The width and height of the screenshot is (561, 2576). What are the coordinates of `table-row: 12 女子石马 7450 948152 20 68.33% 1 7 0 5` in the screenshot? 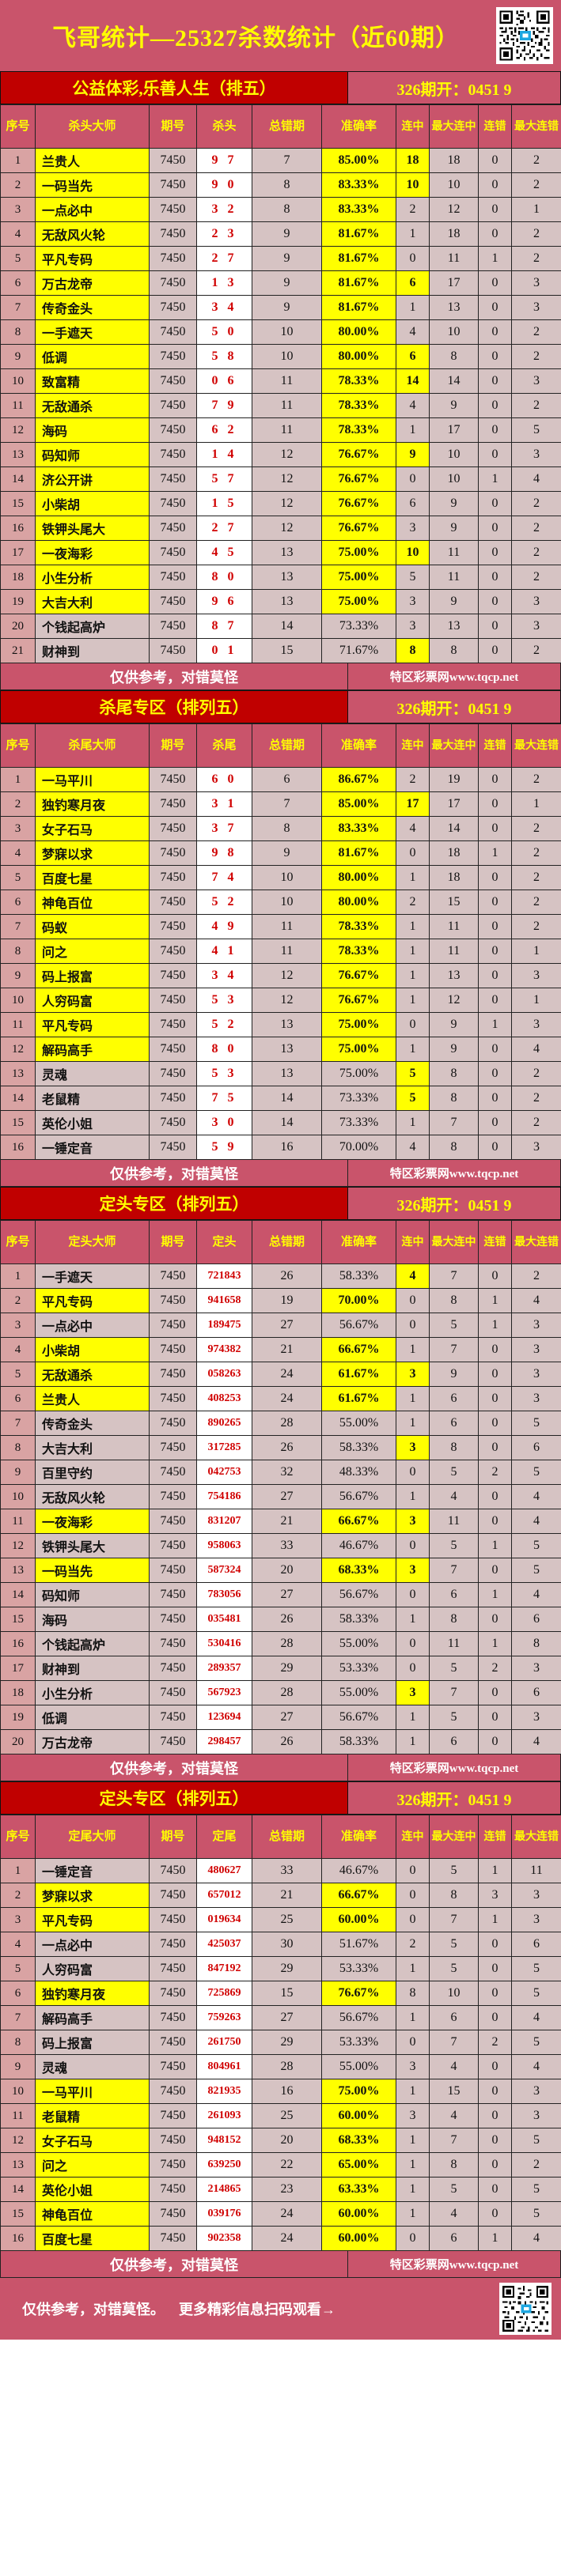 It's located at (280, 2140).